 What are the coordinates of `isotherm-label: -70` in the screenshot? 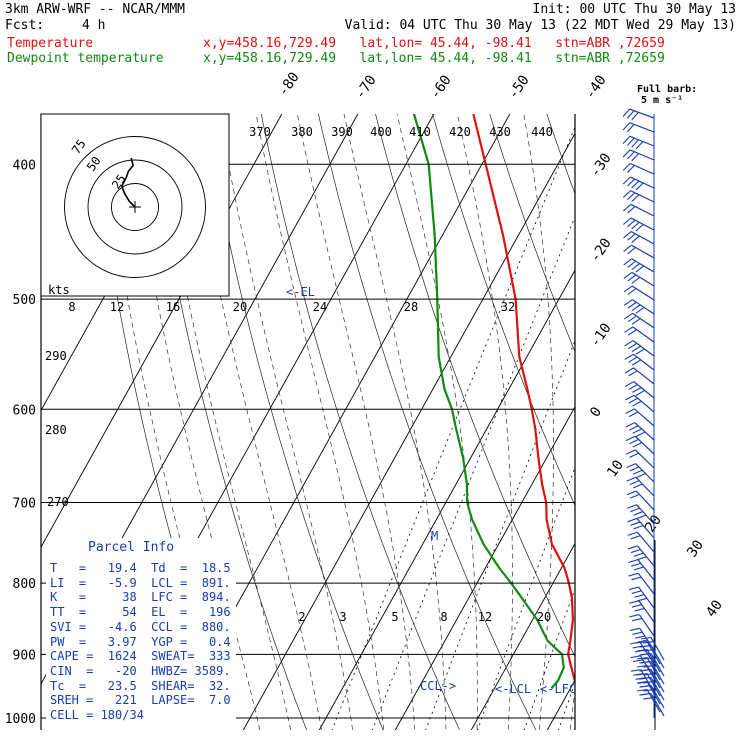 It's located at (366, 87).